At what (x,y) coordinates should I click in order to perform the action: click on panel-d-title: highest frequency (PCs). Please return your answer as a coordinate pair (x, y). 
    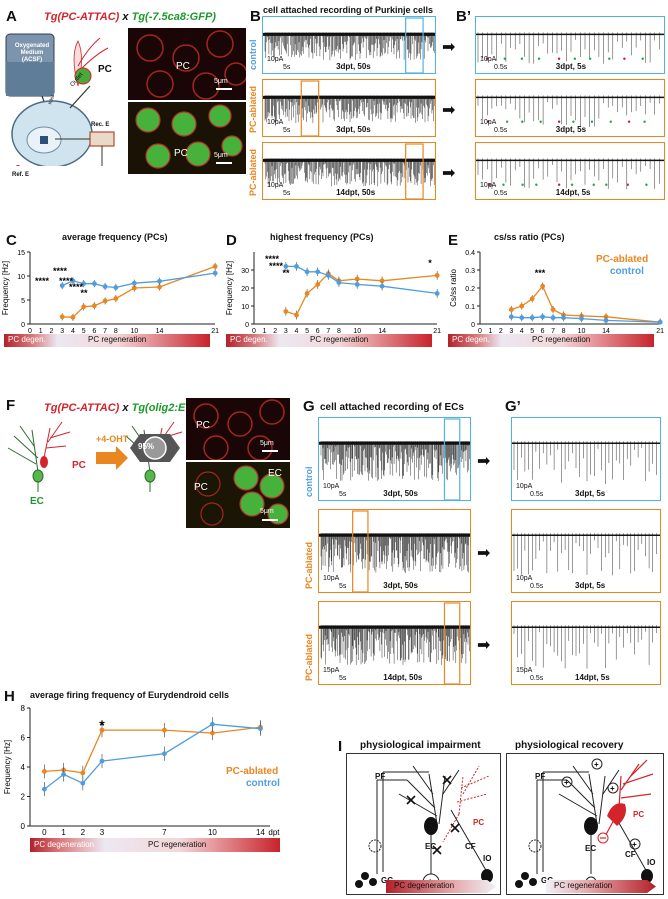
    Looking at the image, I should click on (322, 237).